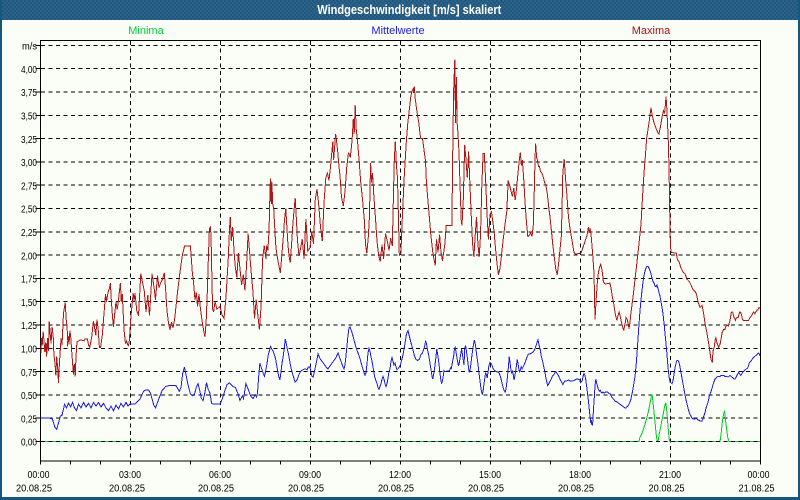 This screenshot has height=500, width=800. Describe the element at coordinates (29, 326) in the screenshot. I see `svg-text: 1,25` at that location.